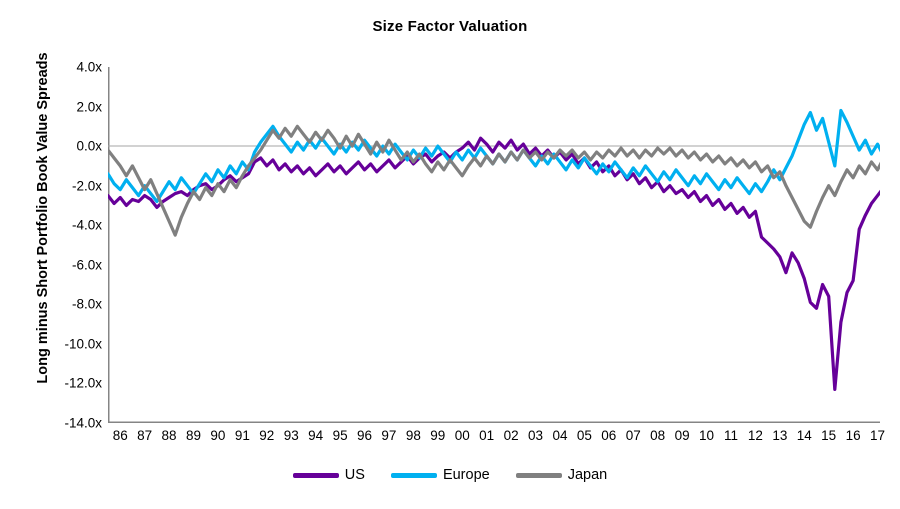 The image size is (900, 509). I want to click on legend-swatch-japan, so click(538, 475).